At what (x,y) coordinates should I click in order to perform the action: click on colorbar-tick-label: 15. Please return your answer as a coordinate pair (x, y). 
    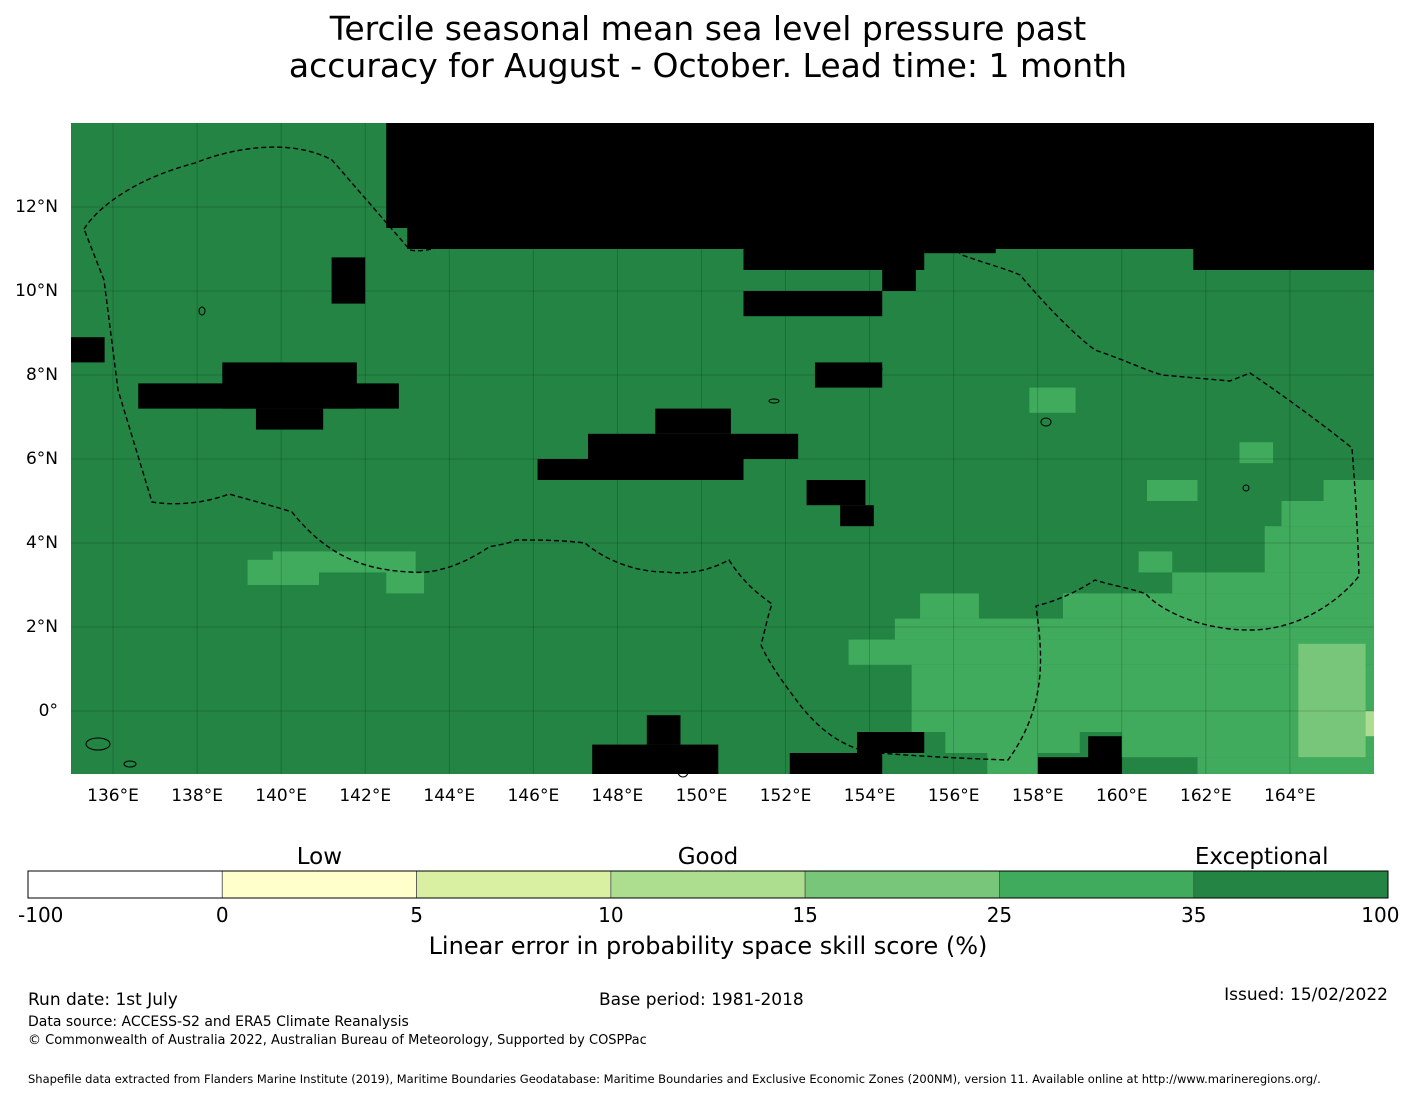
    Looking at the image, I should click on (805, 915).